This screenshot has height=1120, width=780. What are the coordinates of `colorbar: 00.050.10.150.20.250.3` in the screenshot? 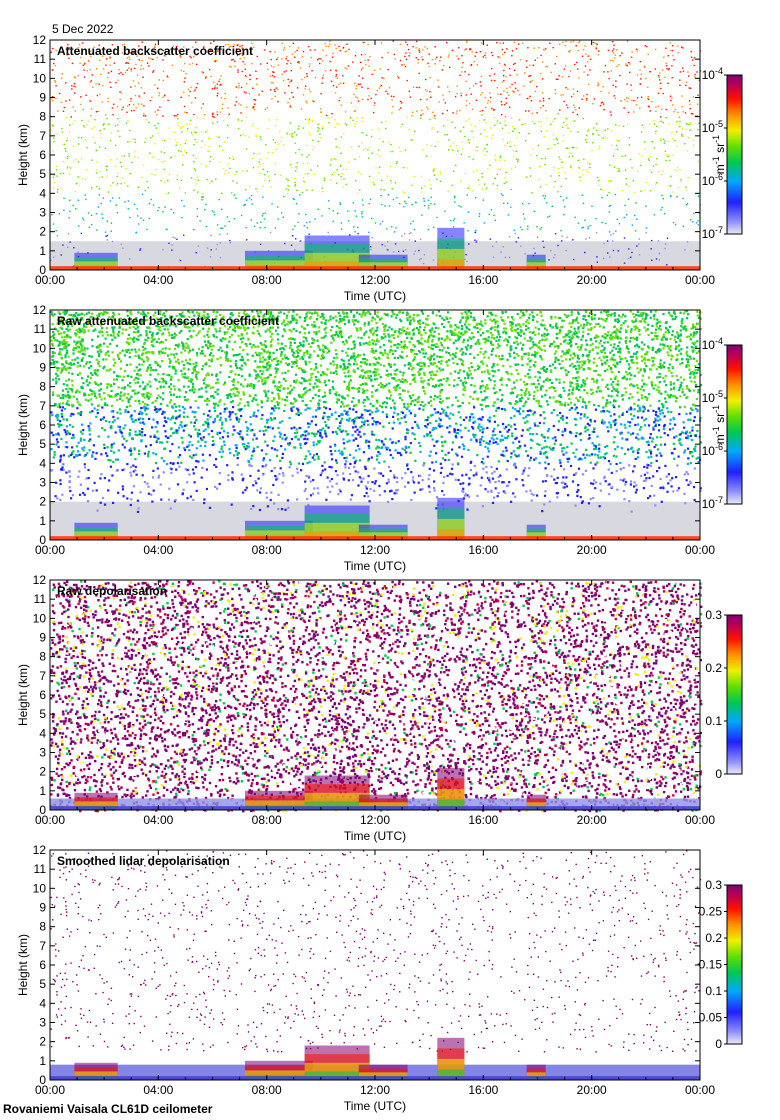 It's located at (720, 964).